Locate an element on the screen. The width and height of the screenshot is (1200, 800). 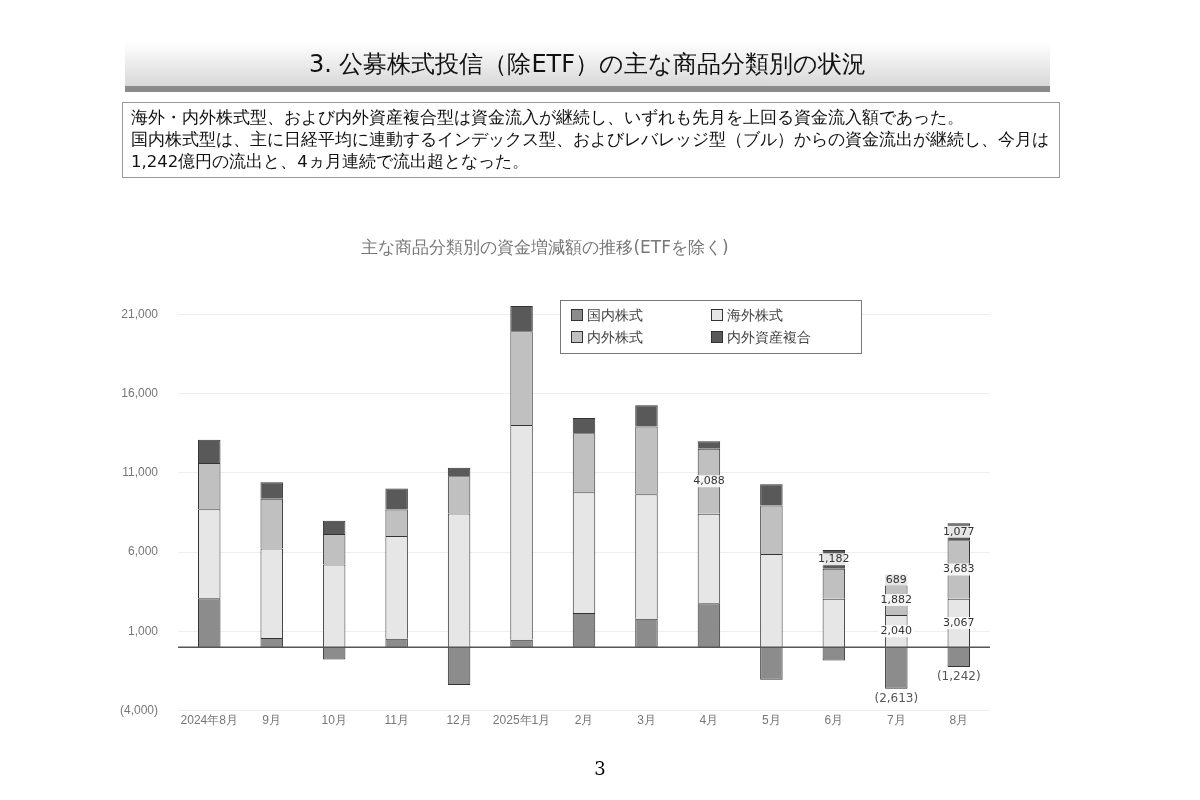
y-tick-label: (4,000) is located at coordinates (139, 710).